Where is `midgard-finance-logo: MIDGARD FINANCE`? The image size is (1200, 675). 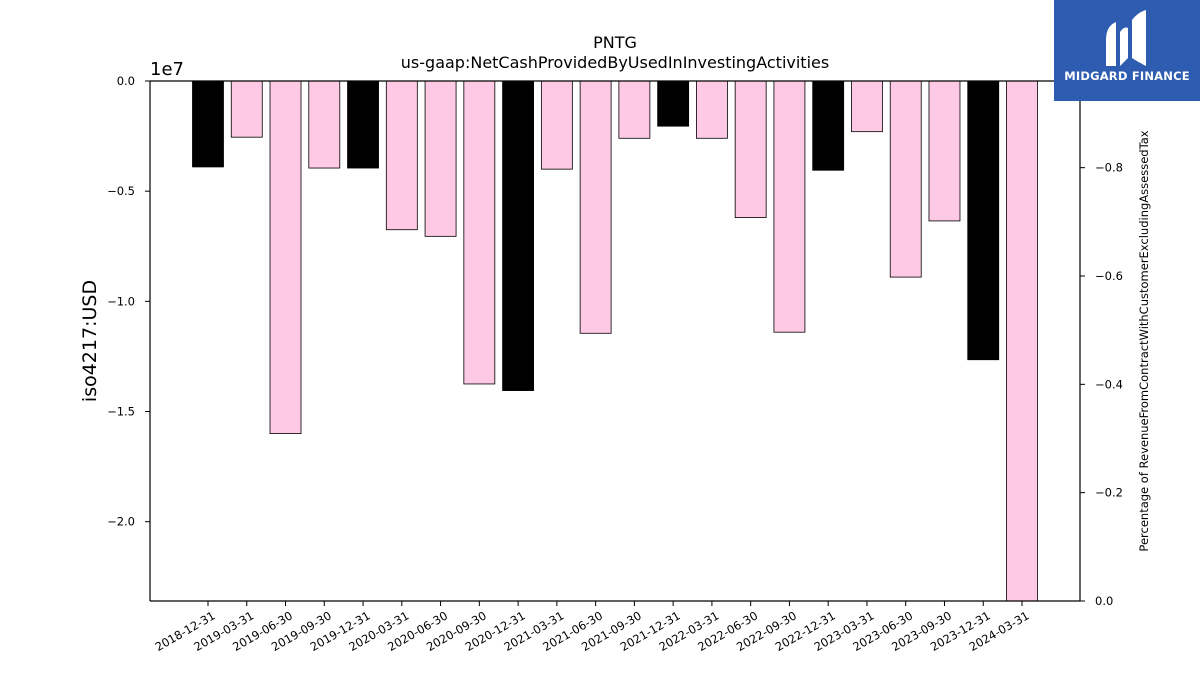 midgard-finance-logo: MIDGARD FINANCE is located at coordinates (1127, 50).